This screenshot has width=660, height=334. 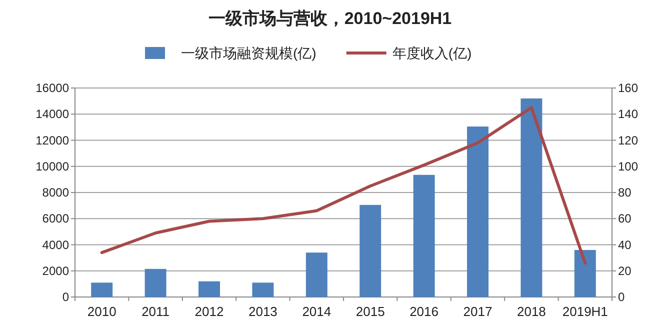 What do you see at coordinates (248, 53) in the screenshot?
I see `legend-label: 一级市场融资规模(亿)` at bounding box center [248, 53].